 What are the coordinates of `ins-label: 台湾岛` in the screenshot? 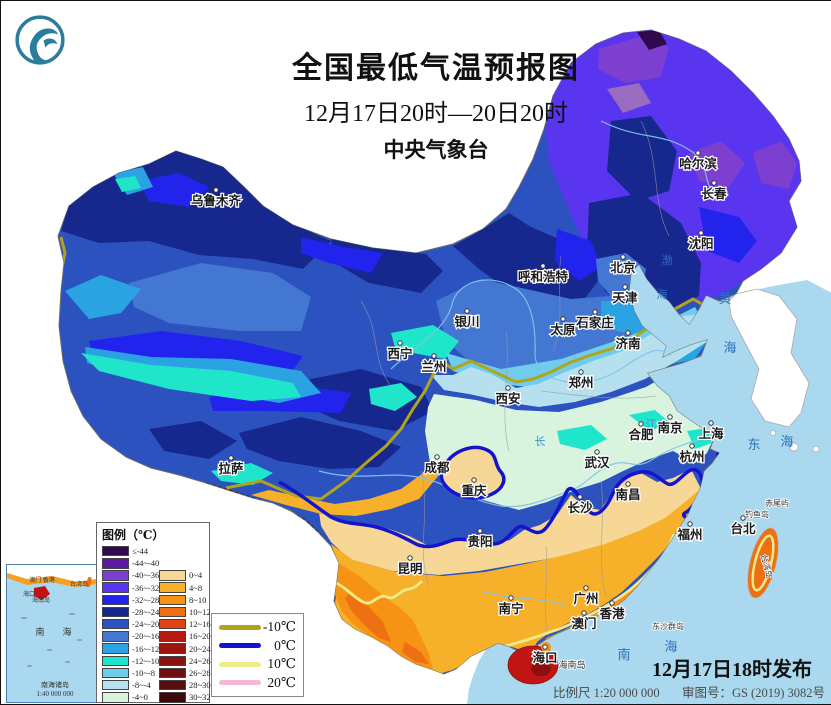 It's located at (79, 584).